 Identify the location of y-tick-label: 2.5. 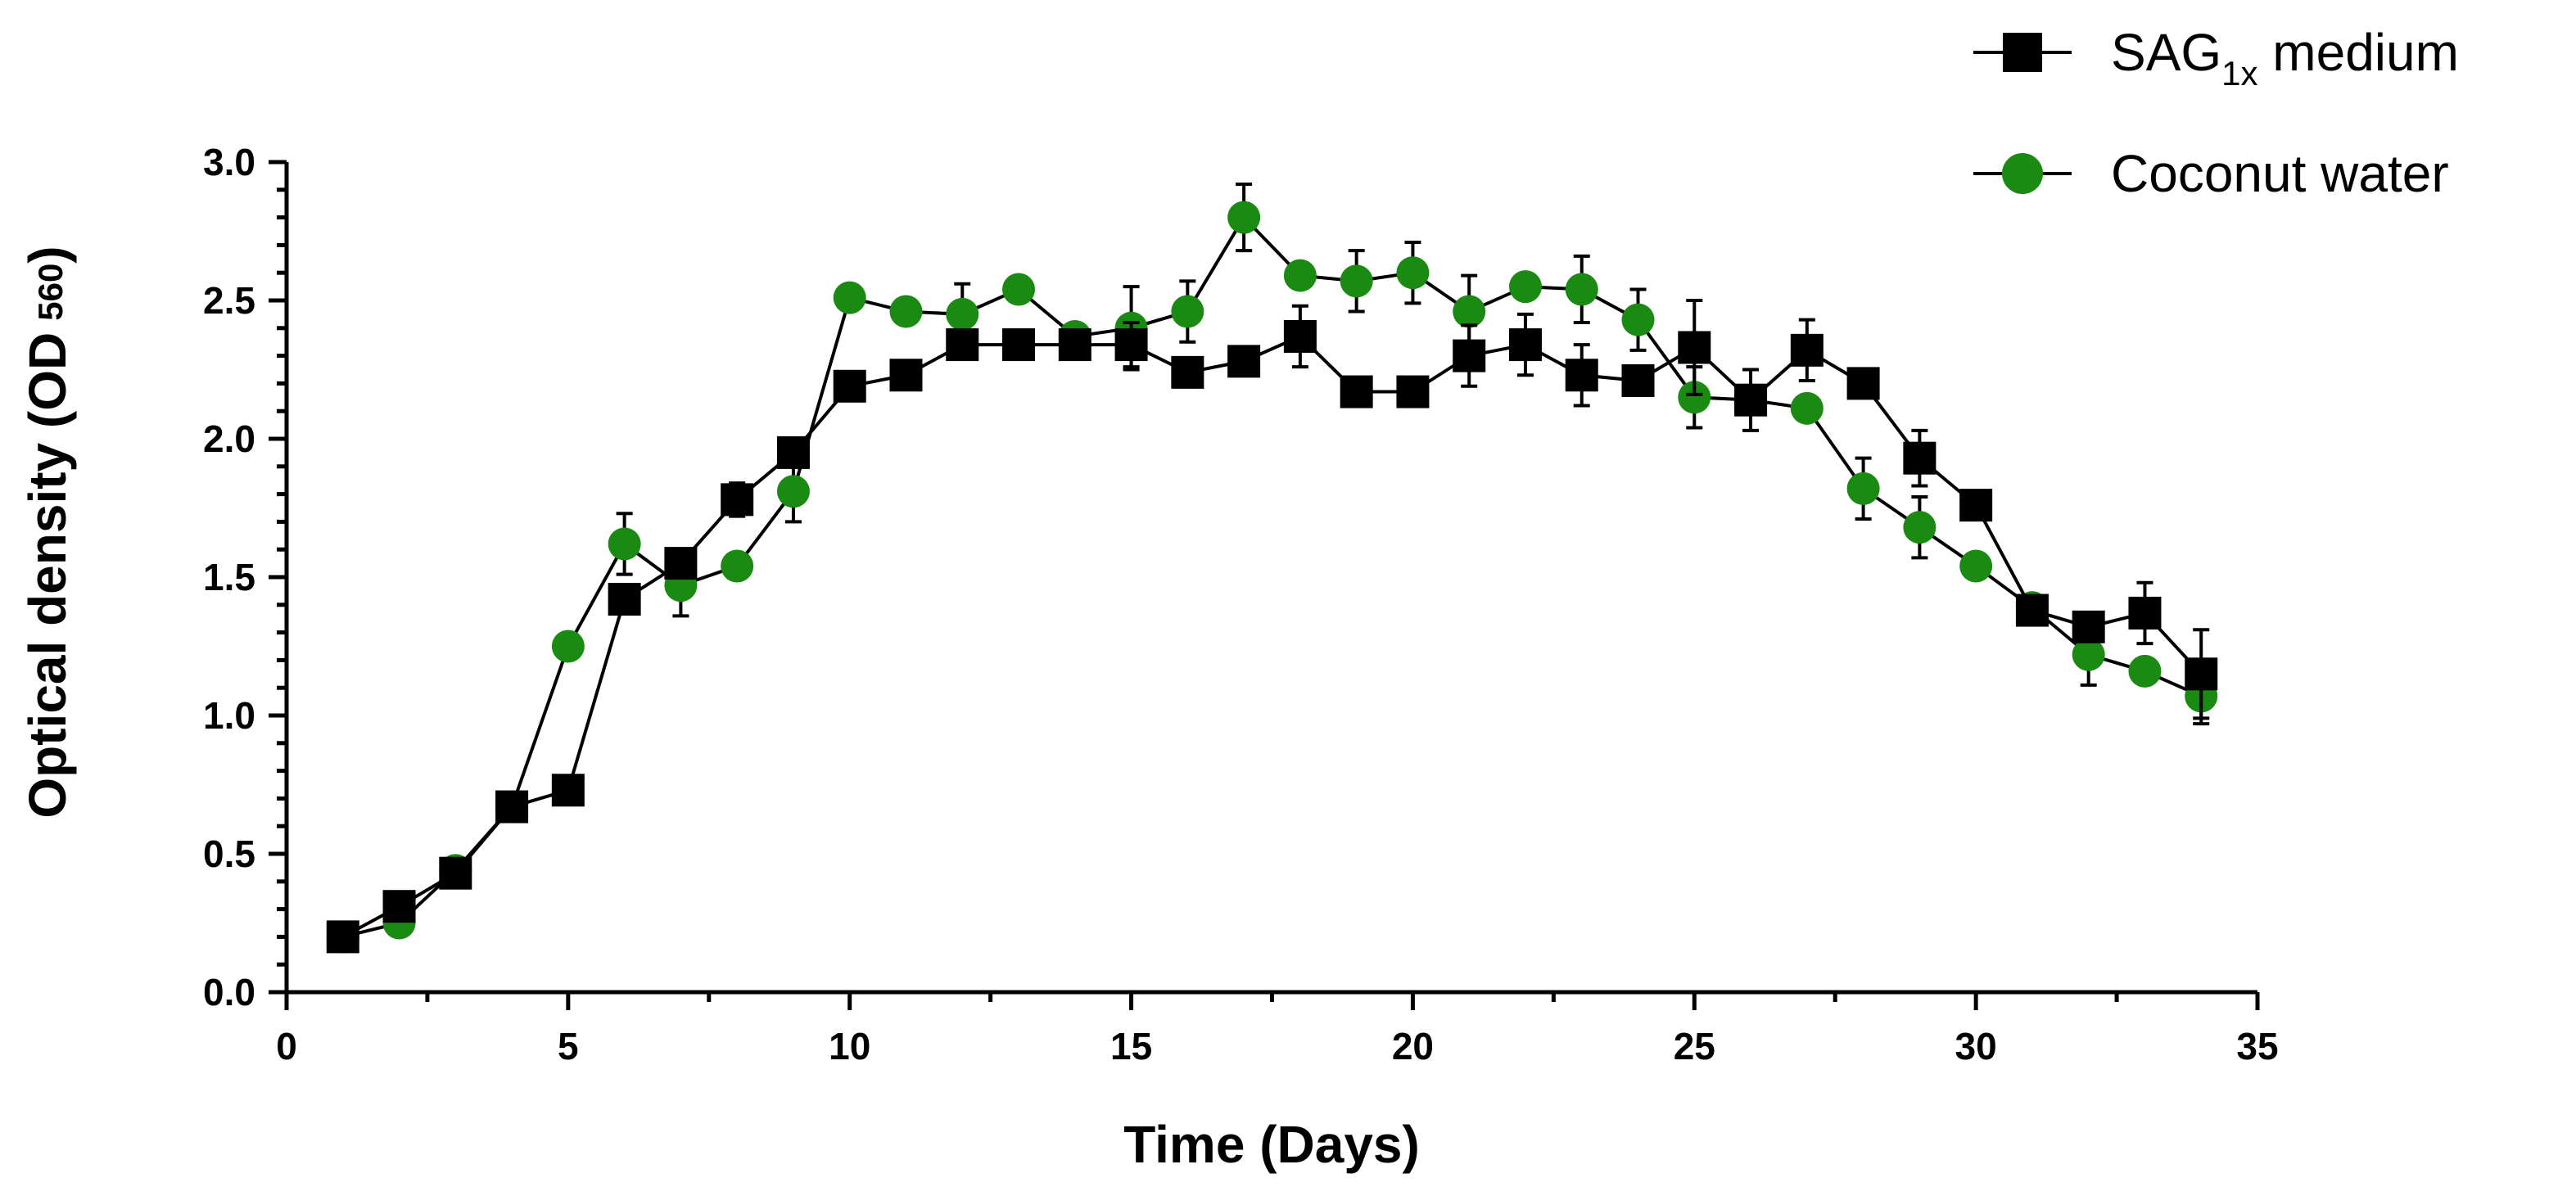
(229, 300).